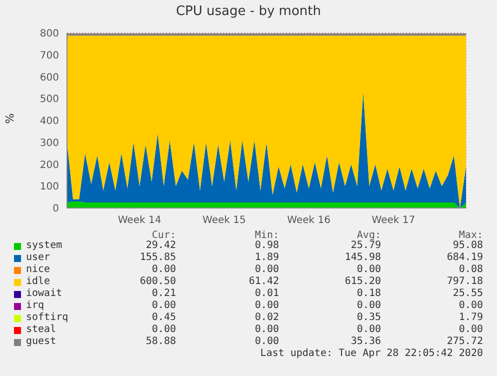 The width and height of the screenshot is (497, 376). Describe the element at coordinates (49, 165) in the screenshot. I see `y-tick-label: 200` at that location.